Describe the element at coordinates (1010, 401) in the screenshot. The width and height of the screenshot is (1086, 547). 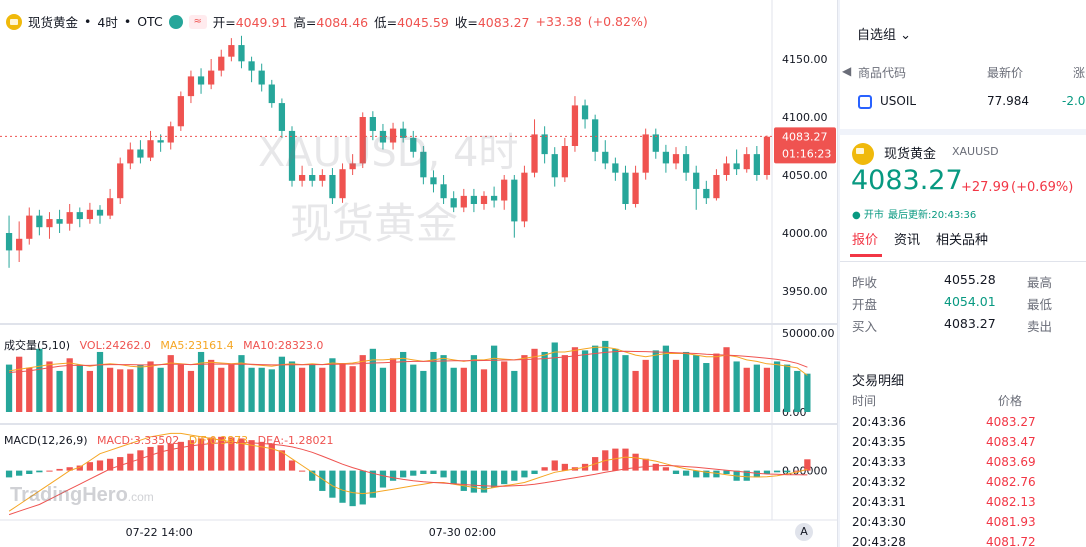
I see `col-trade-price: 价格` at that location.